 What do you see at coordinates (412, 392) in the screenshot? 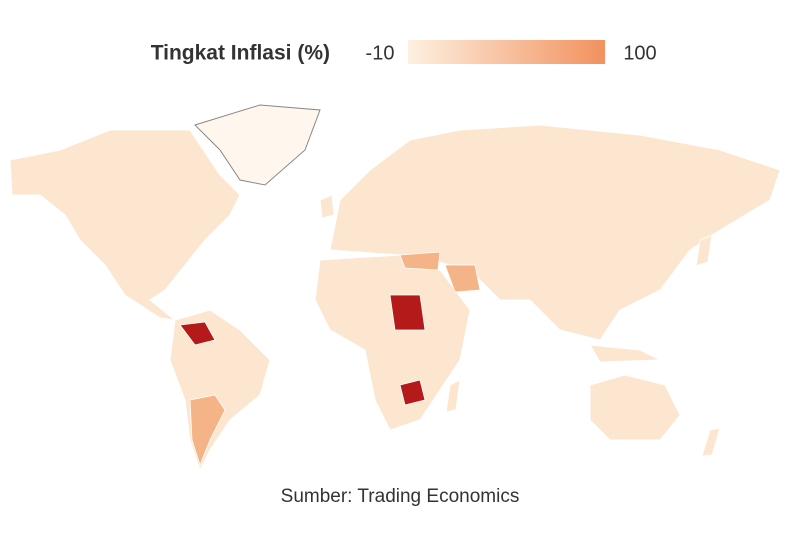
I see `zimbabwe` at bounding box center [412, 392].